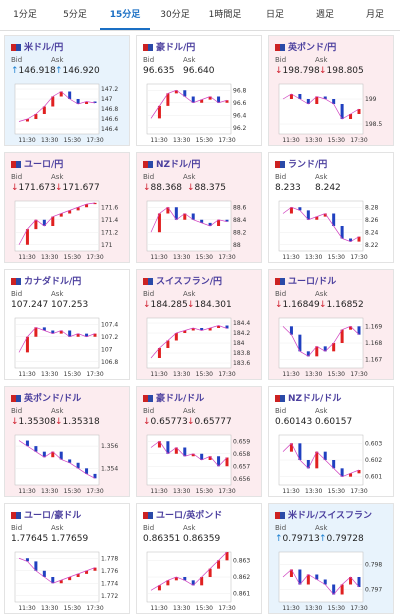  I want to click on card-title: ユーロ/ドル, so click(305, 280).